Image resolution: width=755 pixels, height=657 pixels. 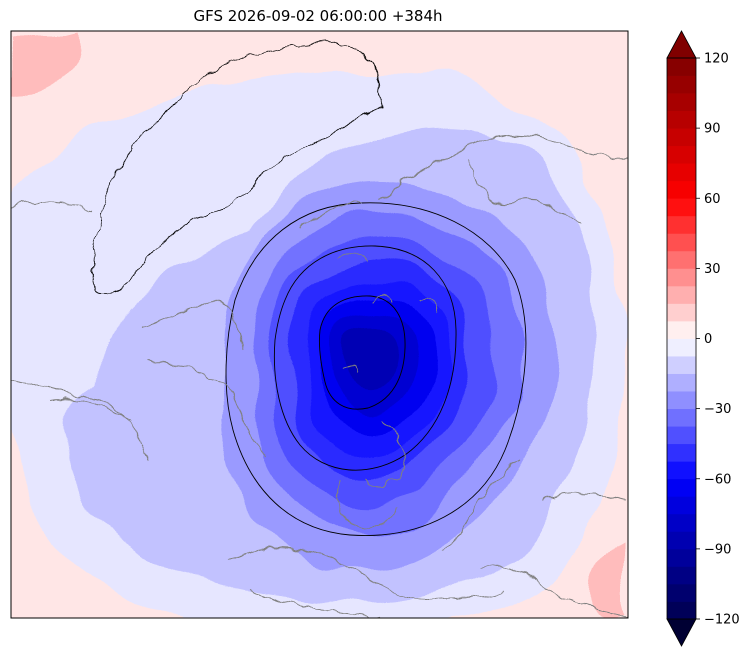 What do you see at coordinates (428, 582) in the screenshot?
I see `coastline-europe-africa` at bounding box center [428, 582].